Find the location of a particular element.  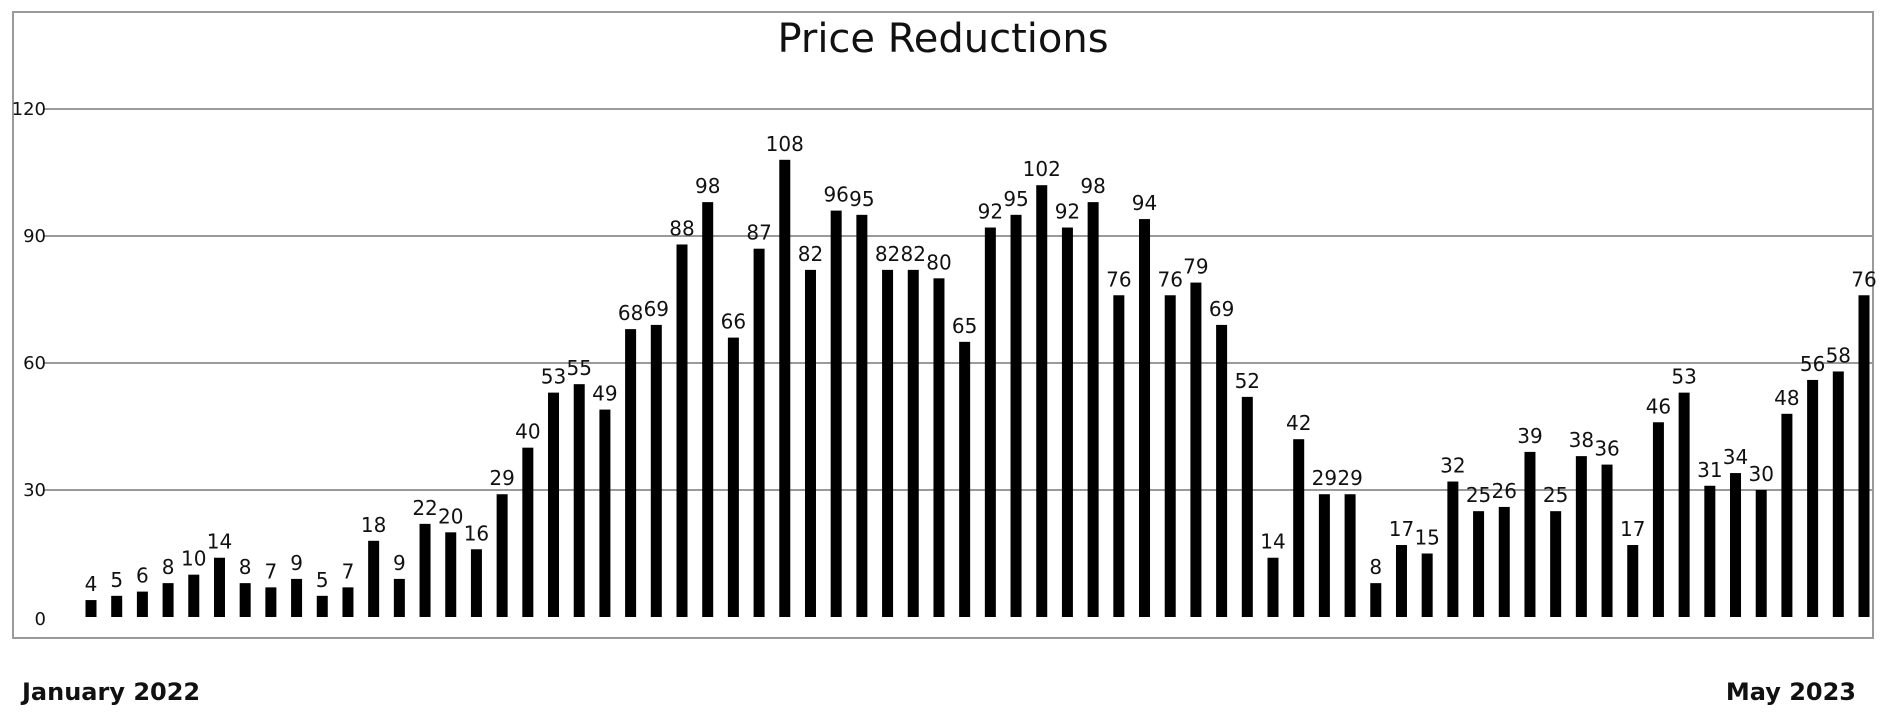

data-label: 92 is located at coordinates (990, 212).